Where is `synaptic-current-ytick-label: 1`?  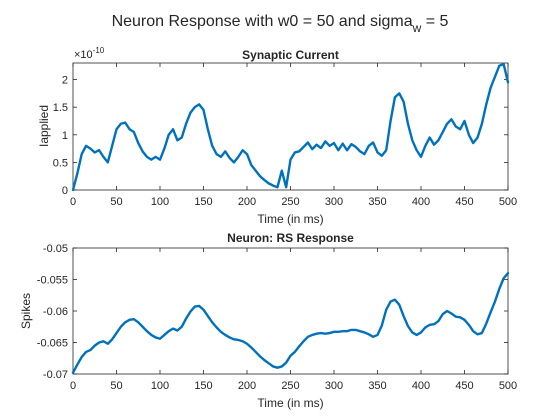 synaptic-current-ytick-label: 1 is located at coordinates (65, 136).